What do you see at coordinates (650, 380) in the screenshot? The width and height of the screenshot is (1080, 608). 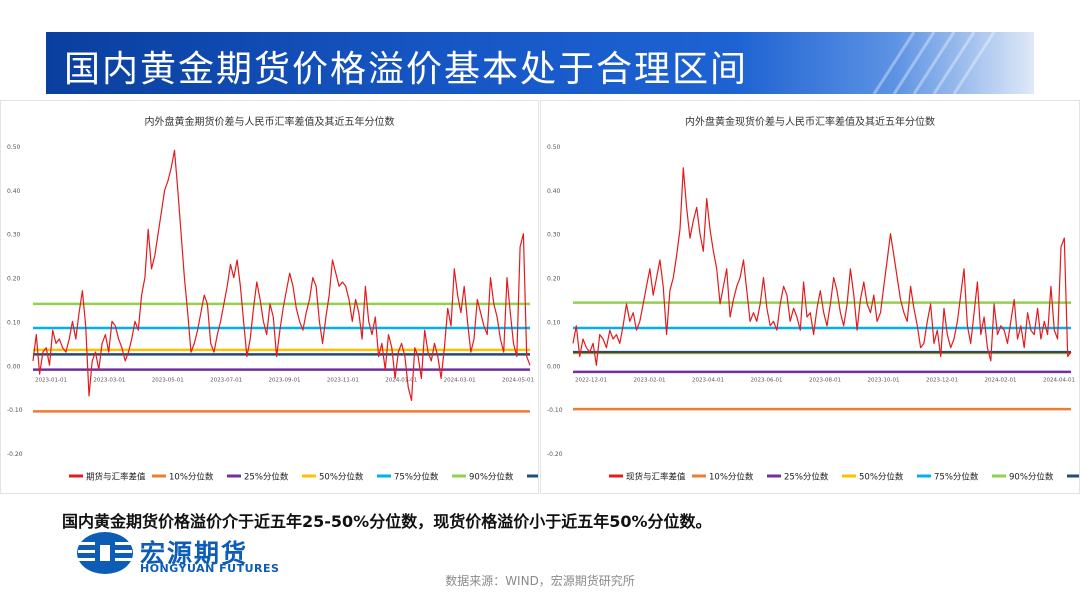 I see `x-tick-label: 2023-02-01` at bounding box center [650, 380].